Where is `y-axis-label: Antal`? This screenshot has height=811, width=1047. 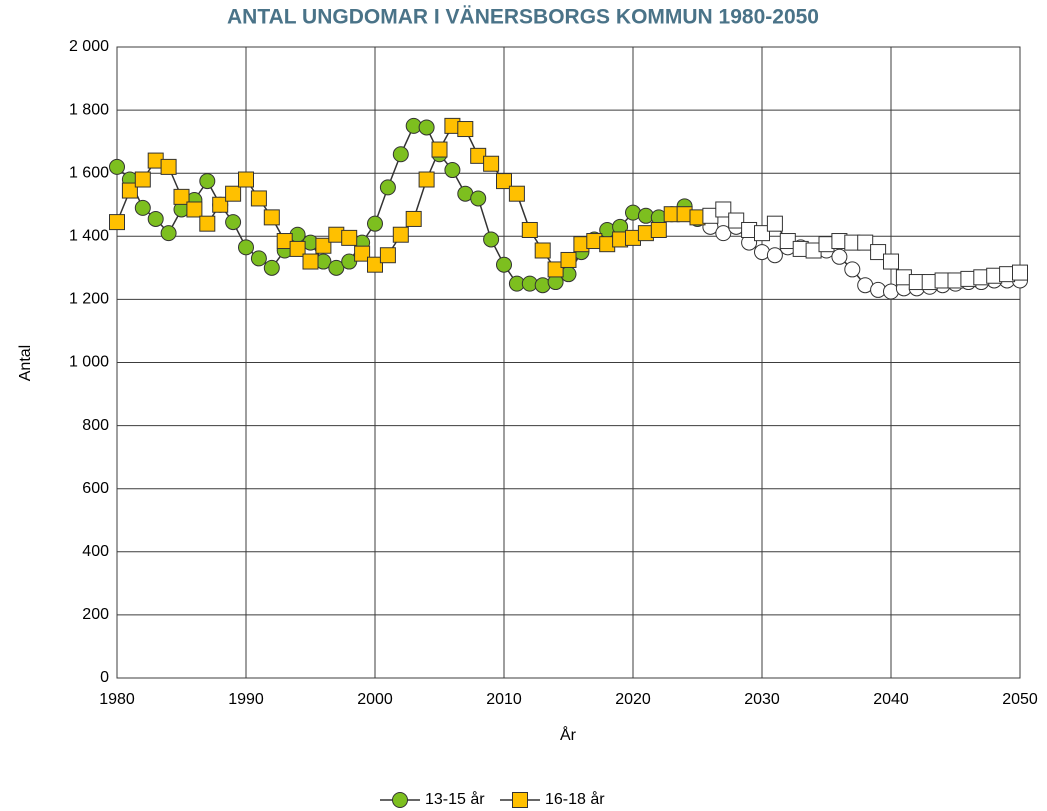 y-axis-label: Antal is located at coordinates (25, 363).